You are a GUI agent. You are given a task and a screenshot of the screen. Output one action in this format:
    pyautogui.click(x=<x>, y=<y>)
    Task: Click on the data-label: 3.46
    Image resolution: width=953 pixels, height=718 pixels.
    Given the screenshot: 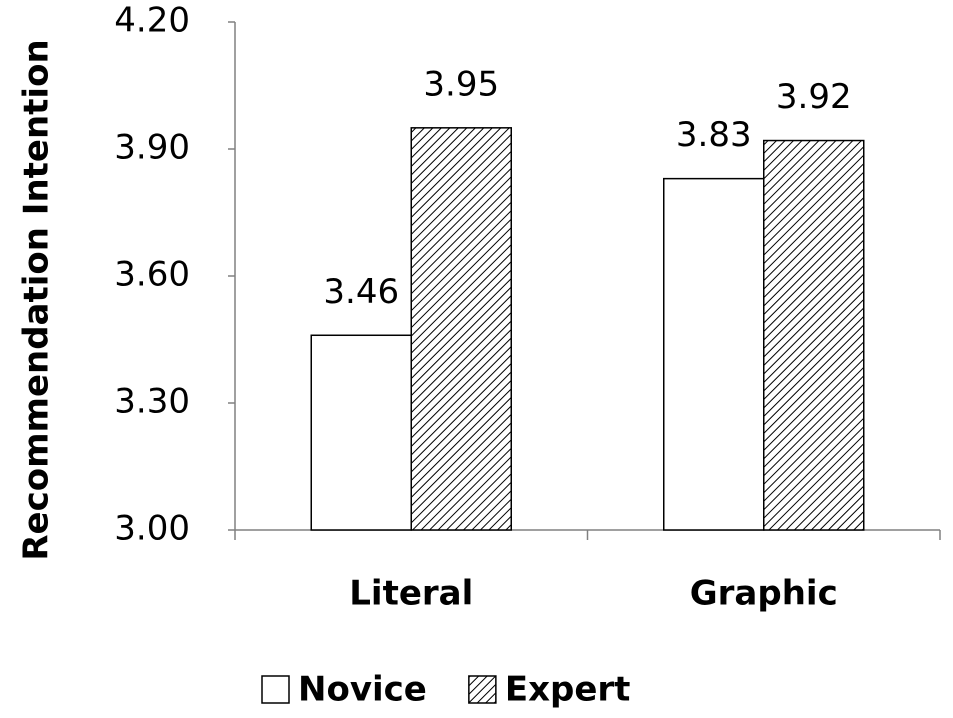 What is the action you would take?
    pyautogui.click(x=361, y=292)
    